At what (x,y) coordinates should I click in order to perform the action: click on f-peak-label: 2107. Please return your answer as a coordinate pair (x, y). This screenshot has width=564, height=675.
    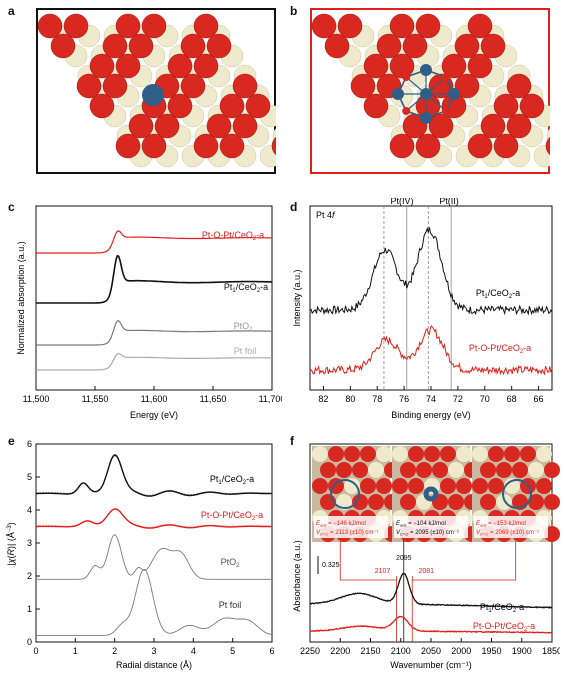
    Looking at the image, I should click on (383, 571).